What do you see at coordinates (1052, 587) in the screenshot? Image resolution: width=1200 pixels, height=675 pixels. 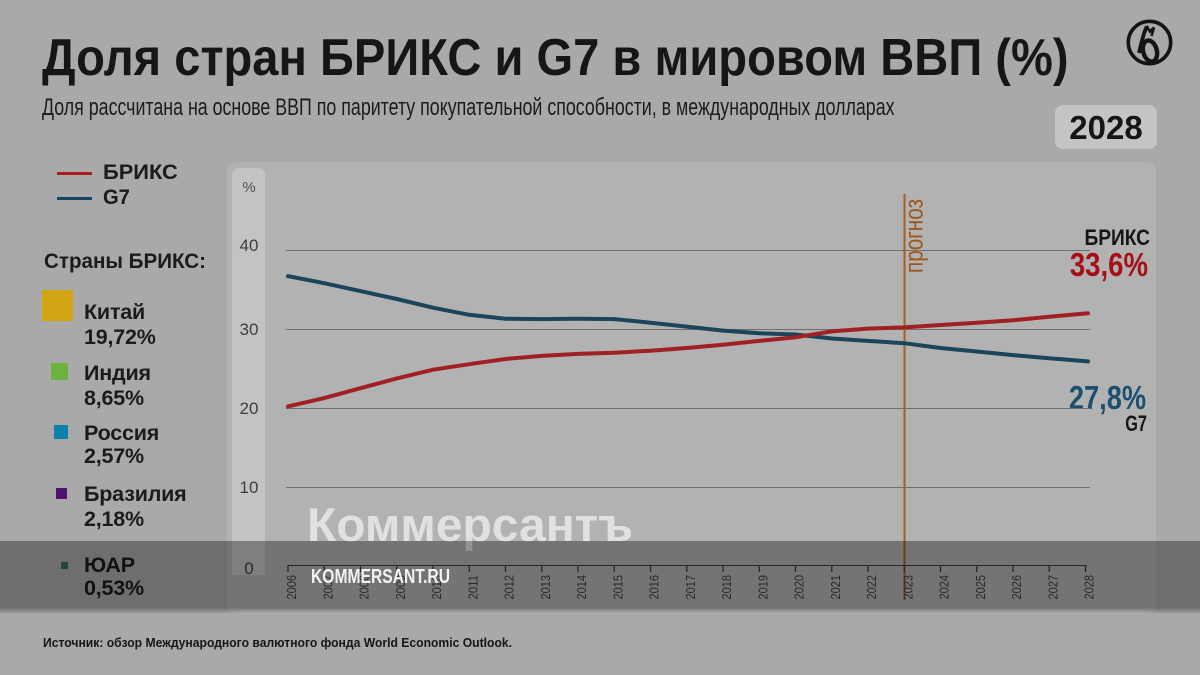 I see `svg-text: 2027` at bounding box center [1052, 587].